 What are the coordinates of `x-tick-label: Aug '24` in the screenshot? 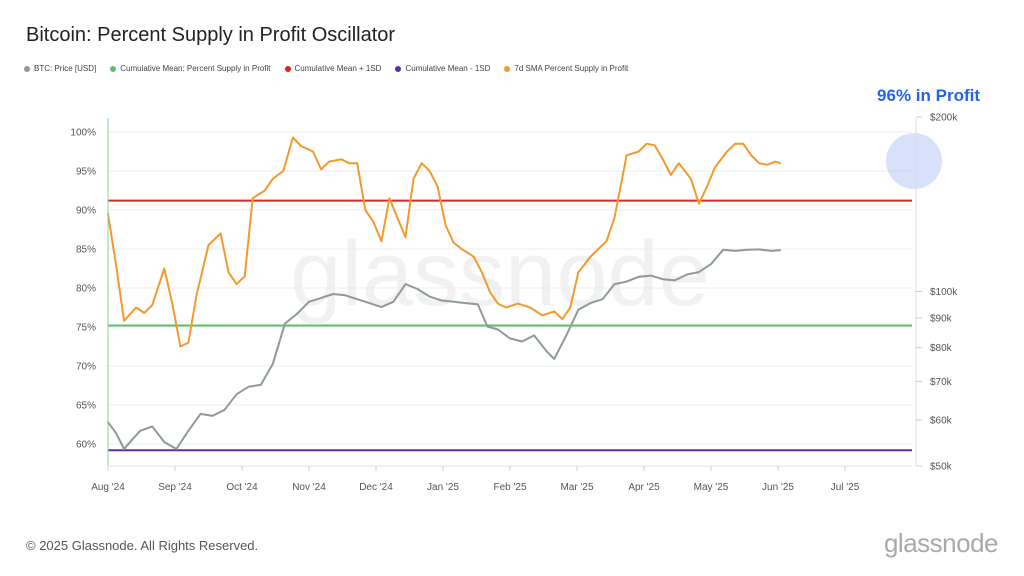 It's located at (108, 487).